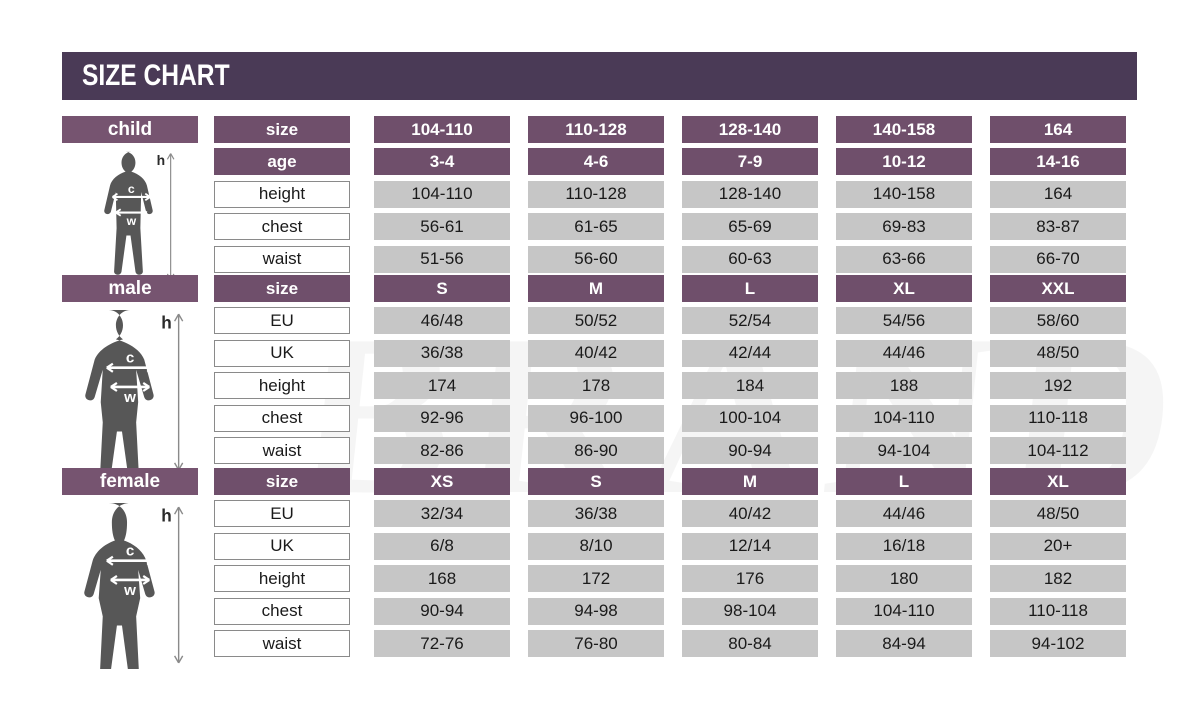 Image resolution: width=1200 pixels, height=727 pixels. I want to click on cell-female-height-2: 176, so click(750, 579).